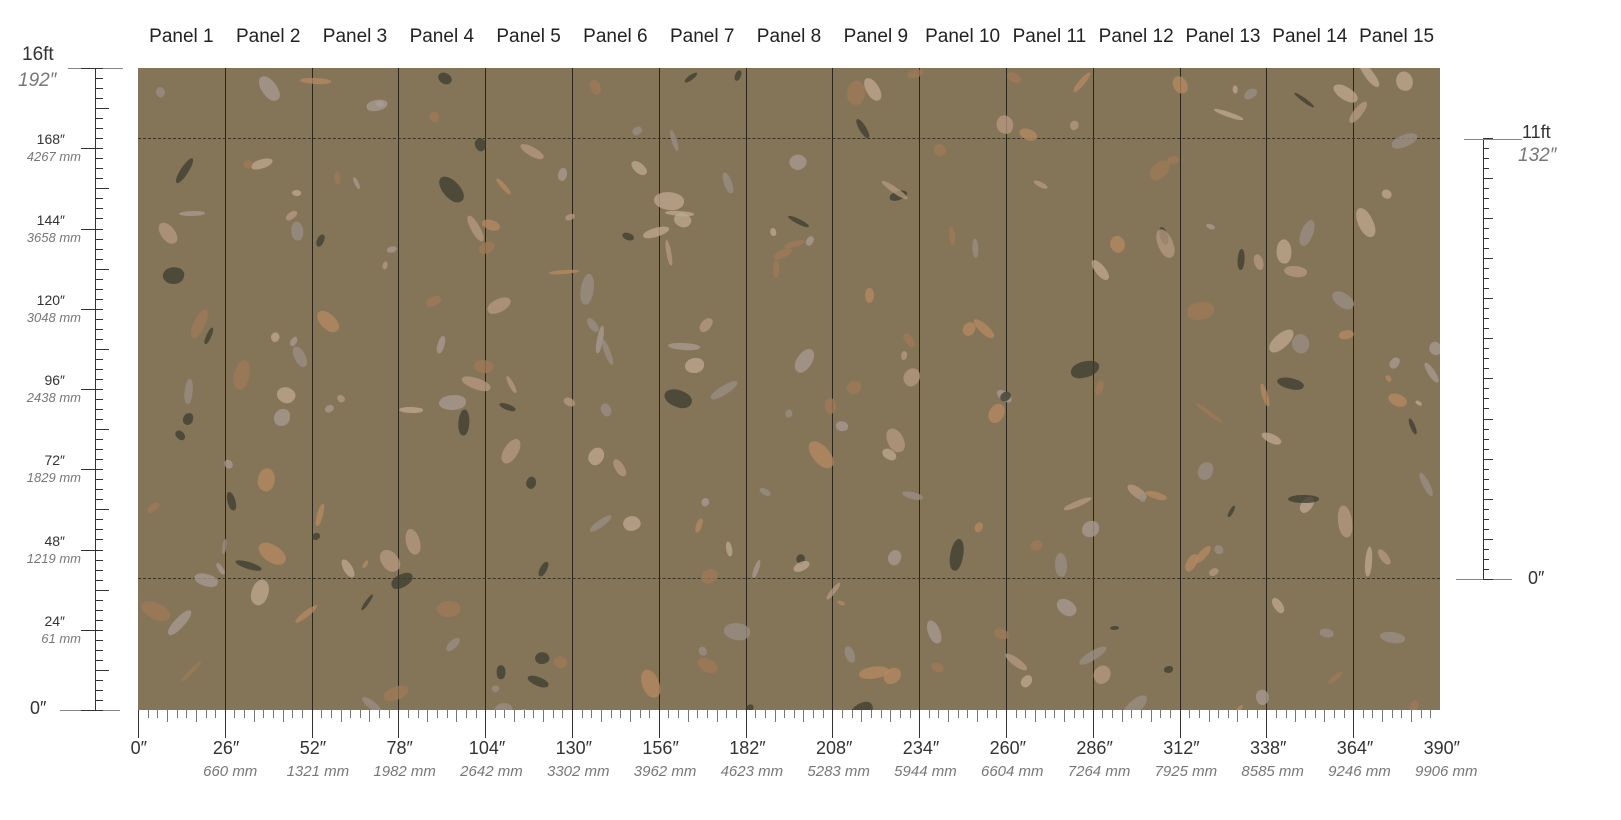  Describe the element at coordinates (226, 748) in the screenshot. I see `ruler-inch-label: 26″` at that location.